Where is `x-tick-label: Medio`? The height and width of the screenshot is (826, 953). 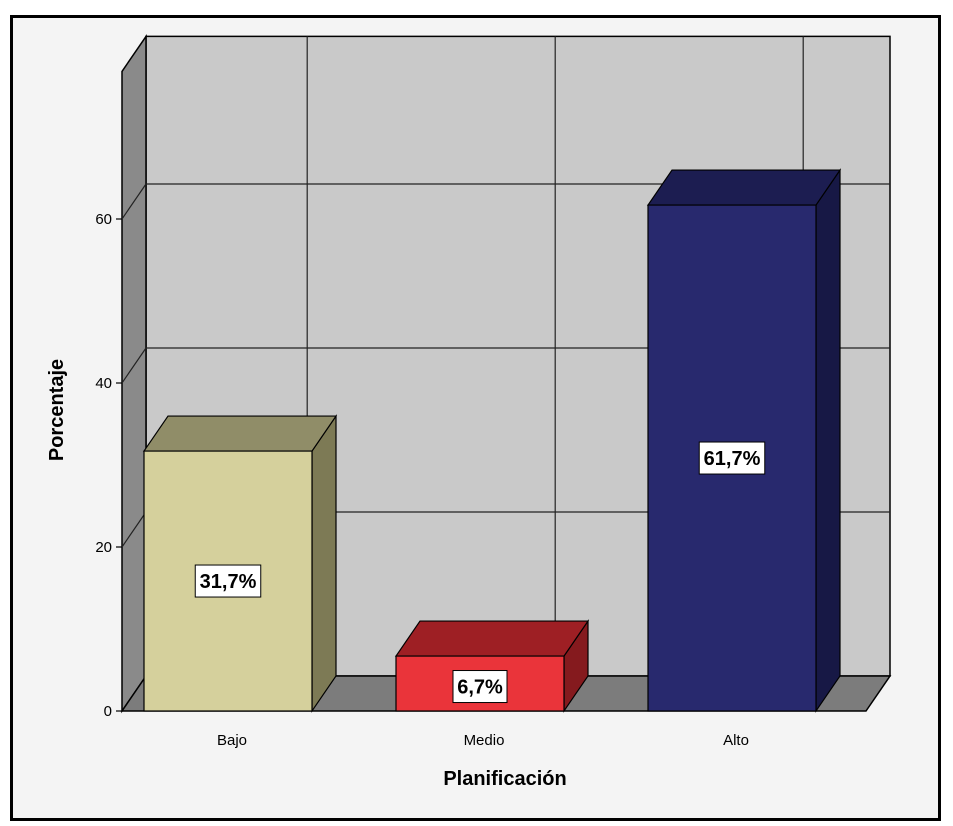 x-tick-label: Medio is located at coordinates (484, 740).